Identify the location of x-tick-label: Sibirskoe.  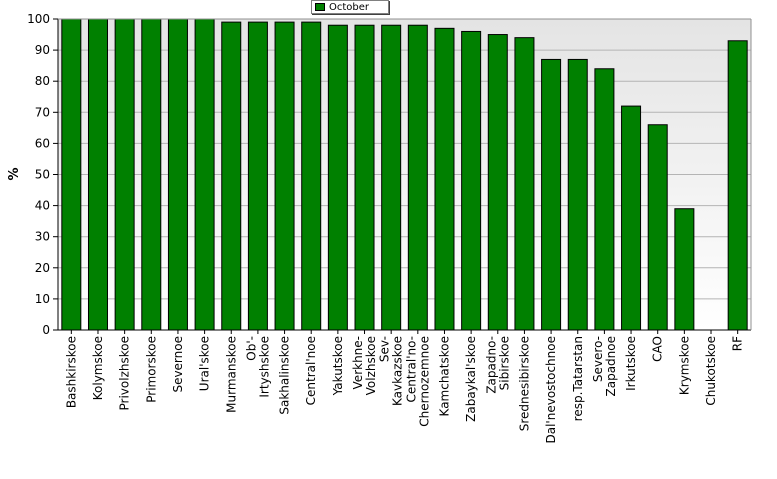
(504, 363).